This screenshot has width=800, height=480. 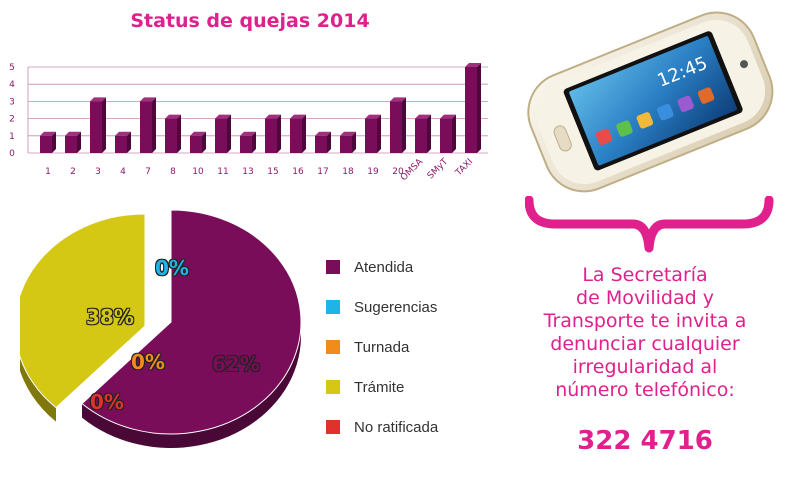 I want to click on invitation-line: denunciar cualquier, so click(x=645, y=344).